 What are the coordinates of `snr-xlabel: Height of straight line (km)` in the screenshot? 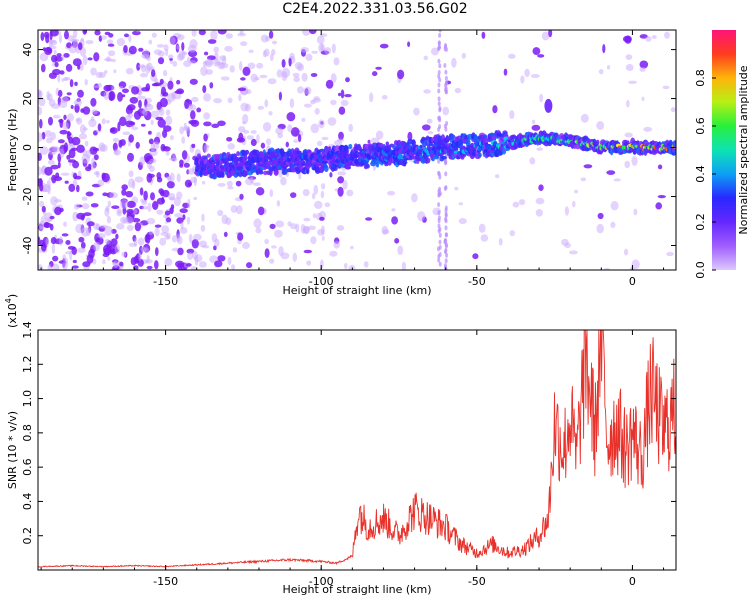 It's located at (356, 589).